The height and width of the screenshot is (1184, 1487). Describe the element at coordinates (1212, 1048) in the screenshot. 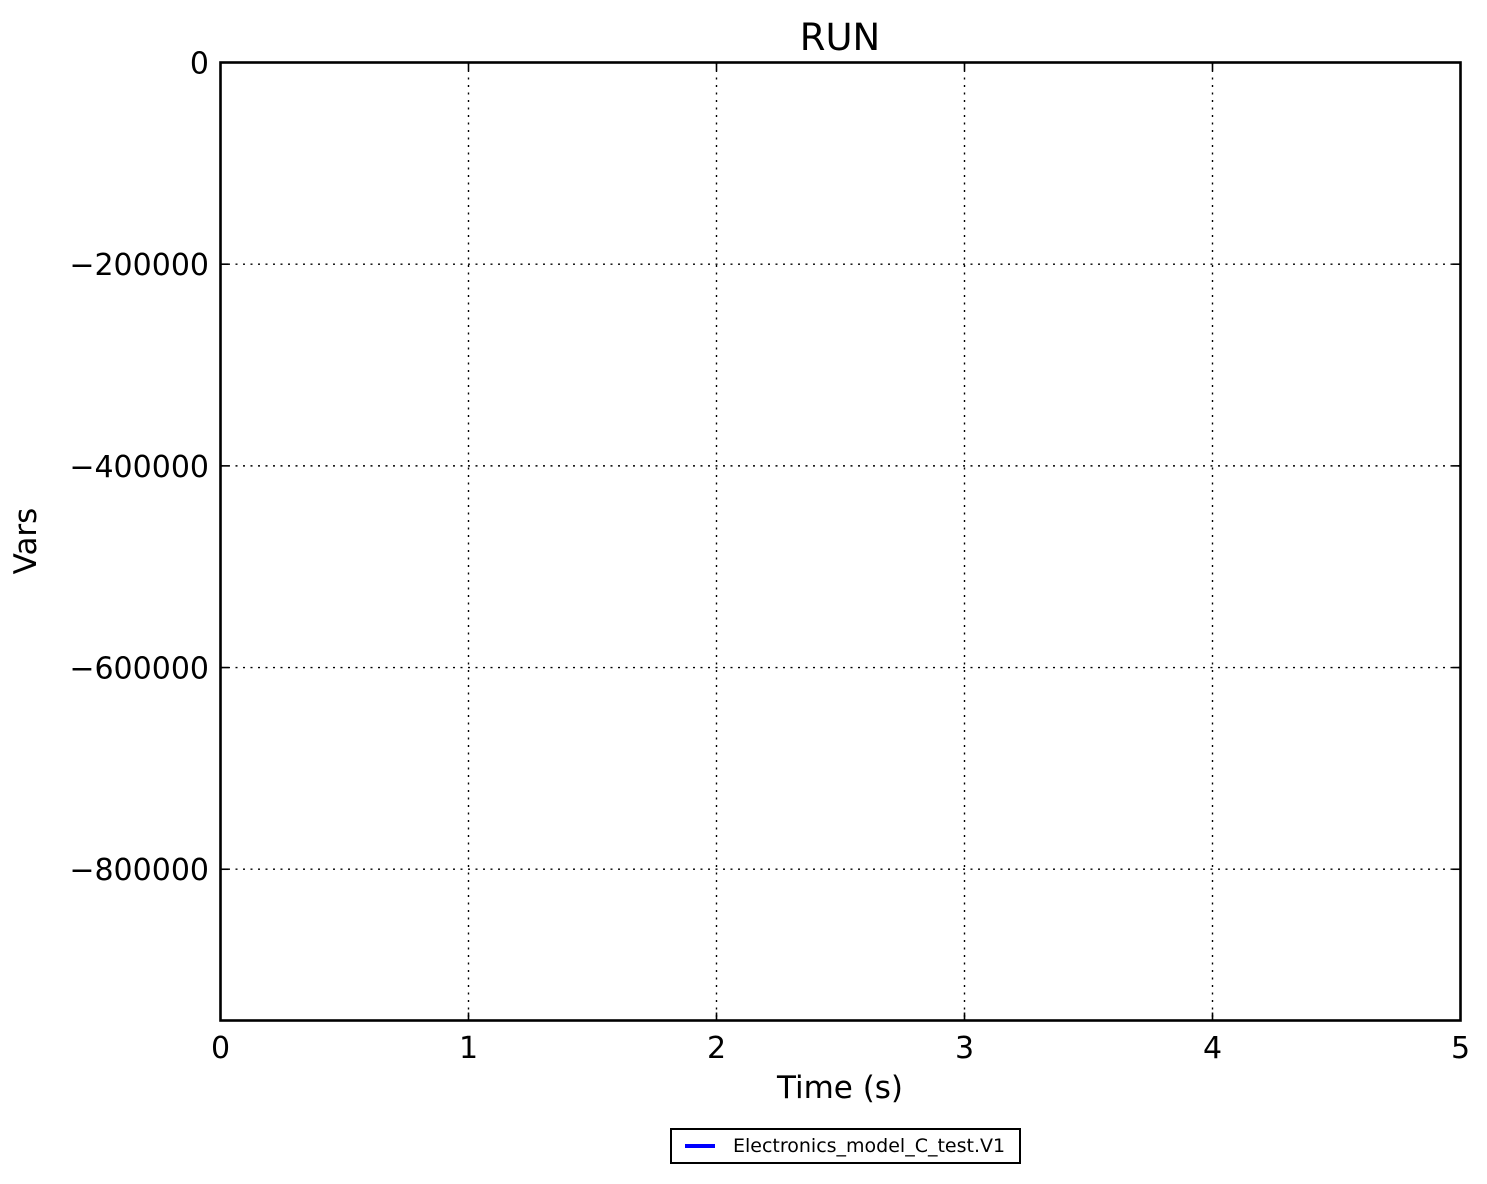

I see `x-tick-label: 4` at that location.